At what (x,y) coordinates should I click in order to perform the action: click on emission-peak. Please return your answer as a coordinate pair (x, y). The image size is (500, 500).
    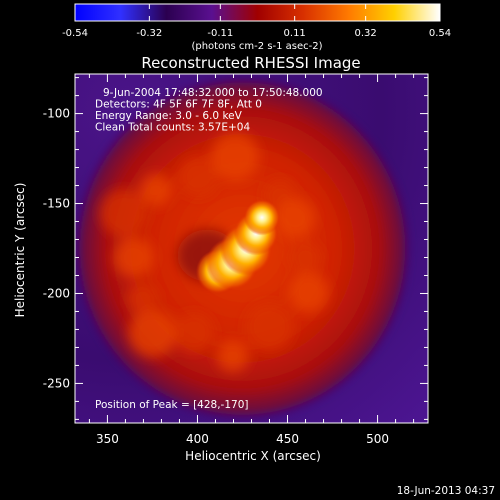
    Looking at the image, I should click on (237, 246).